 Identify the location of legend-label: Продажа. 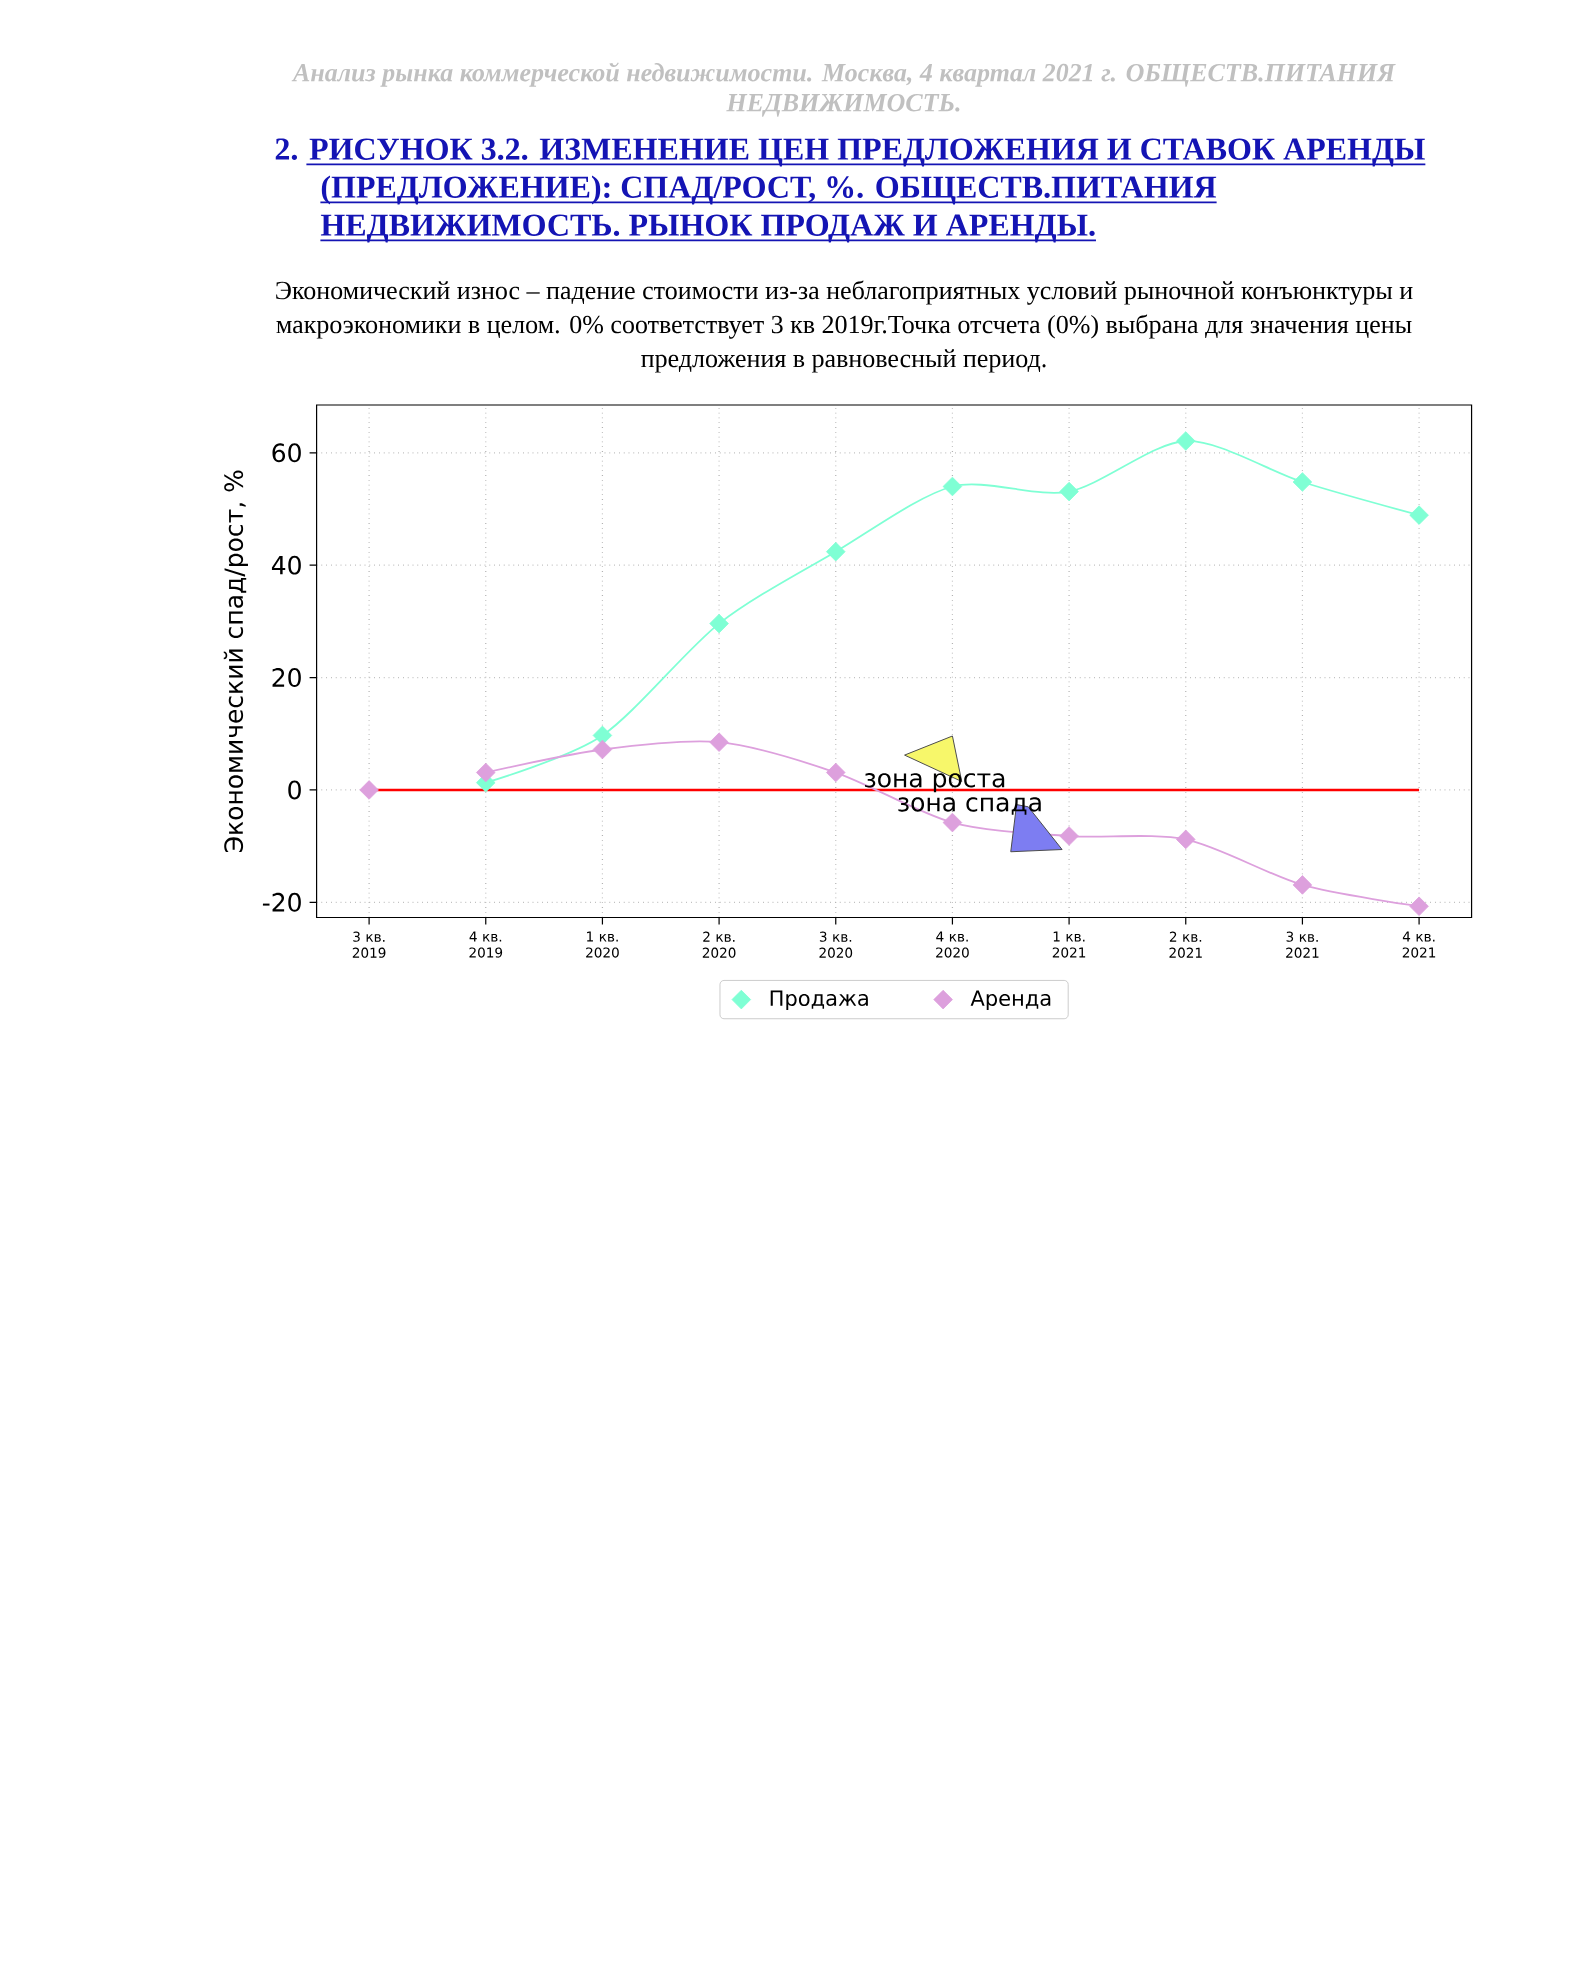
(819, 1000).